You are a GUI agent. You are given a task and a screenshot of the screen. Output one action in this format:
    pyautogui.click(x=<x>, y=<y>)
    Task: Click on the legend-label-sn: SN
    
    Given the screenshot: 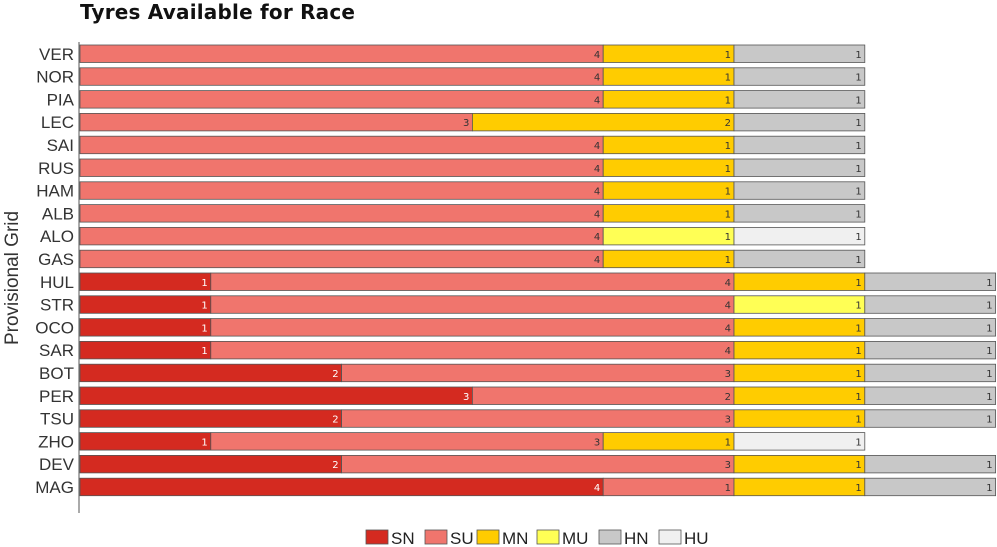 What is the action you would take?
    pyautogui.click(x=403, y=538)
    